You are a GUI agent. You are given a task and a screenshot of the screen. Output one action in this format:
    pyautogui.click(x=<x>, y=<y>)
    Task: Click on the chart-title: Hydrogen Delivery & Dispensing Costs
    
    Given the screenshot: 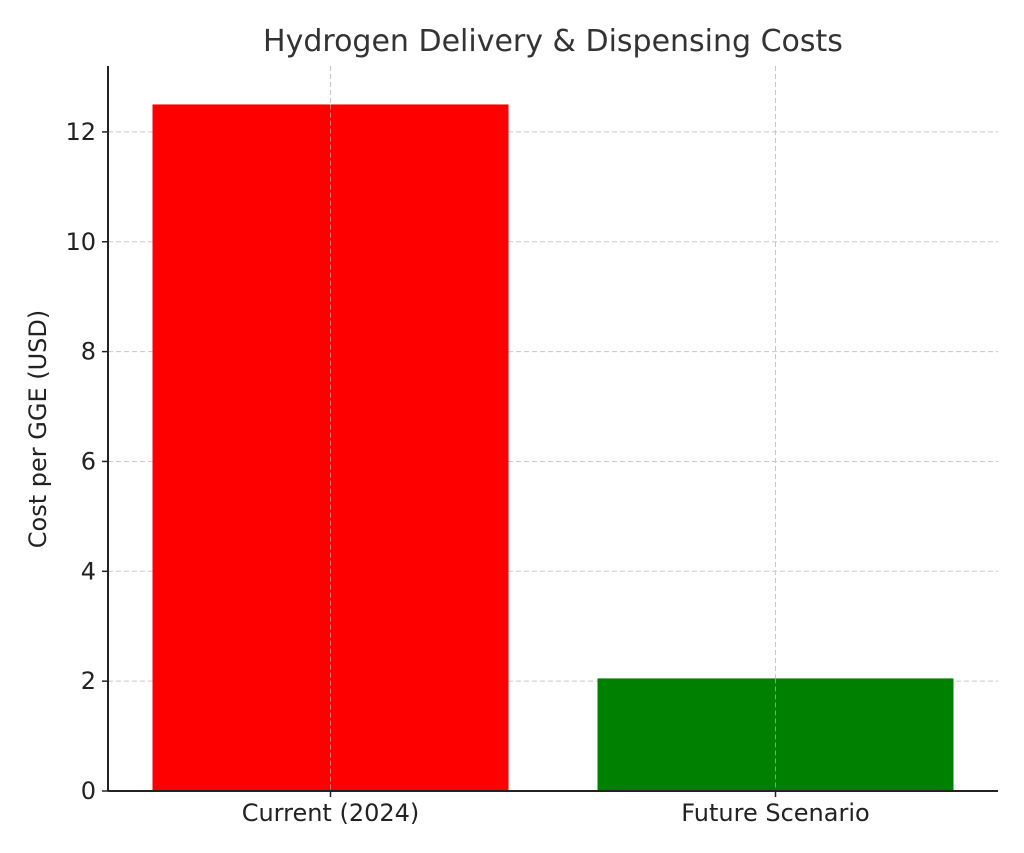 What is the action you would take?
    pyautogui.click(x=553, y=41)
    